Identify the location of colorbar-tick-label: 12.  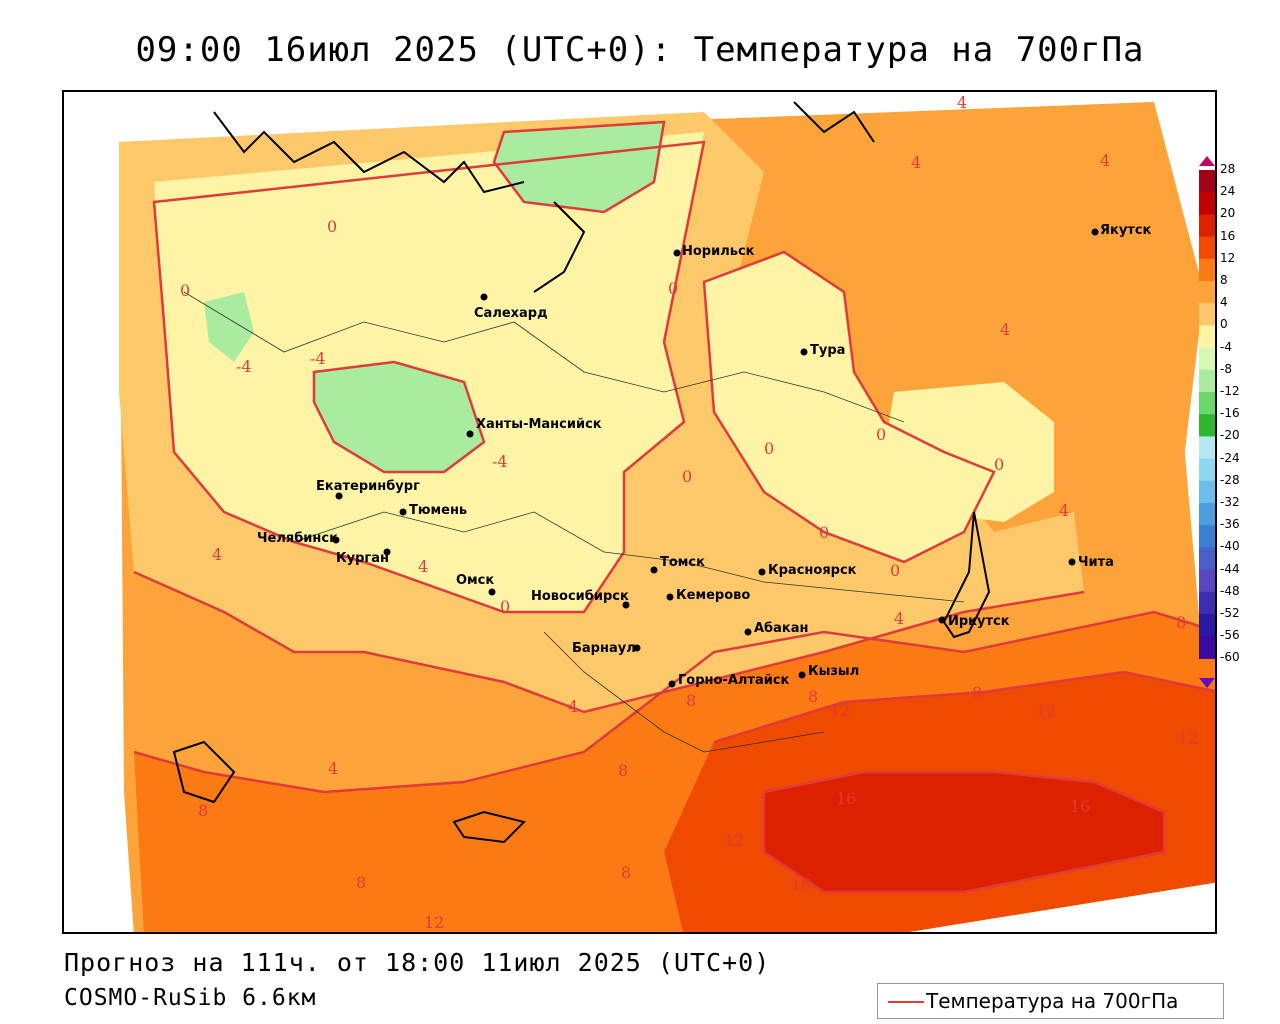
(1228, 257).